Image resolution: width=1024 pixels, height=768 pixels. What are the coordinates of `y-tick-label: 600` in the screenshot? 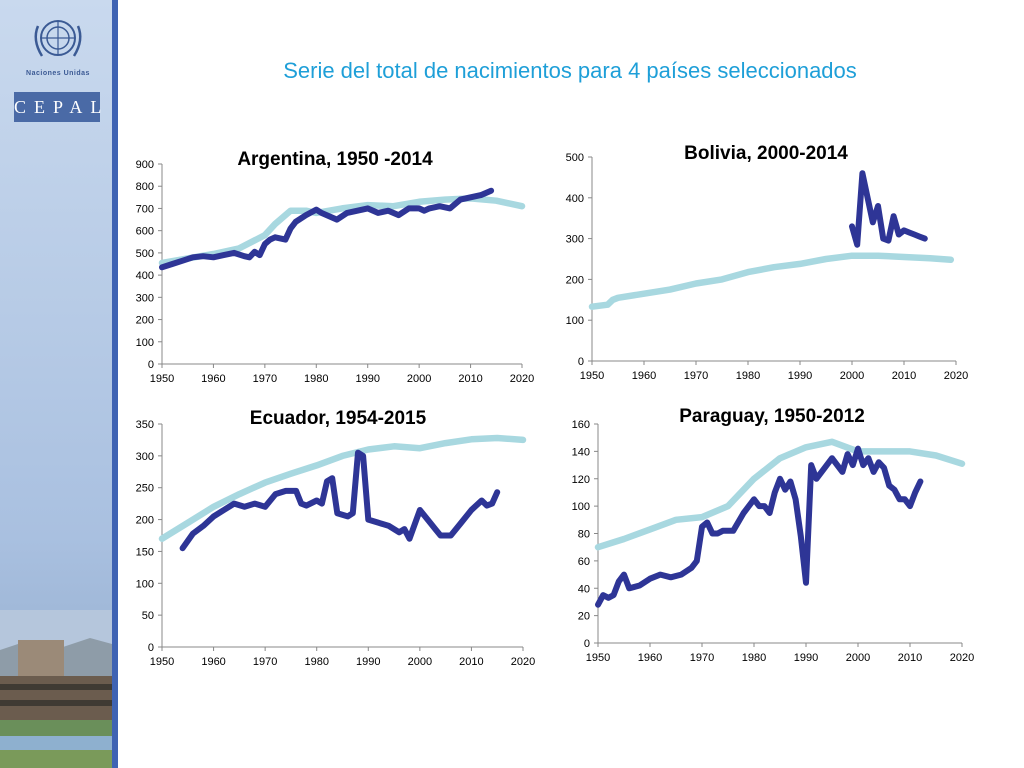 It's located at (145, 232).